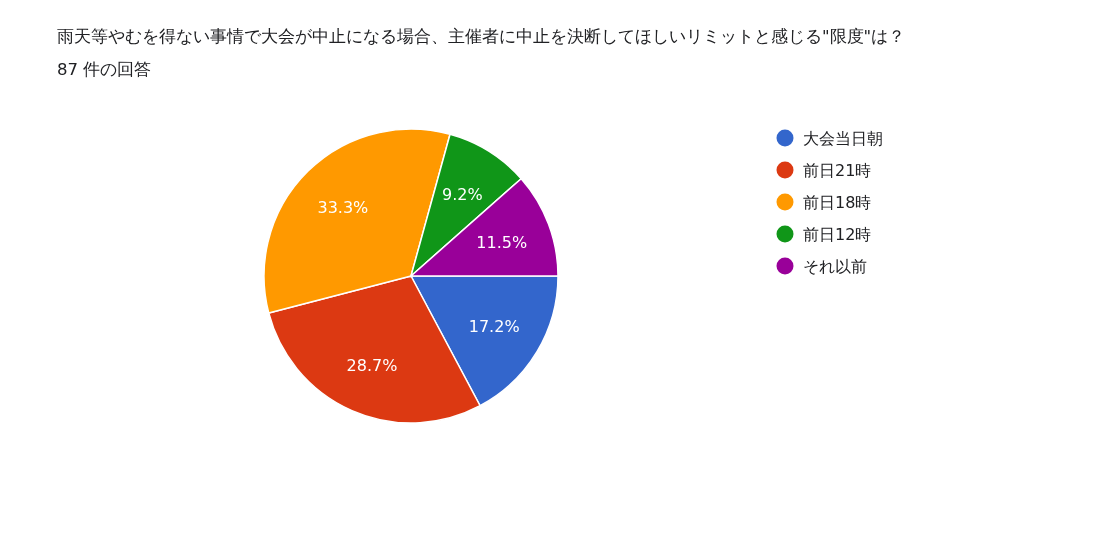 The image size is (1114, 539). I want to click on data-label: 11.5%, so click(502, 242).